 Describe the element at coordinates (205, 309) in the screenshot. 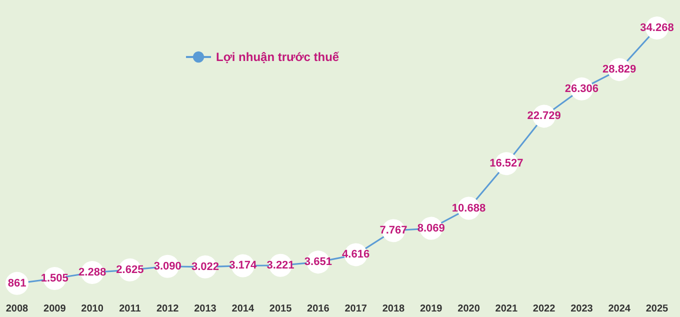

I see `x-tick-label: 2013` at that location.